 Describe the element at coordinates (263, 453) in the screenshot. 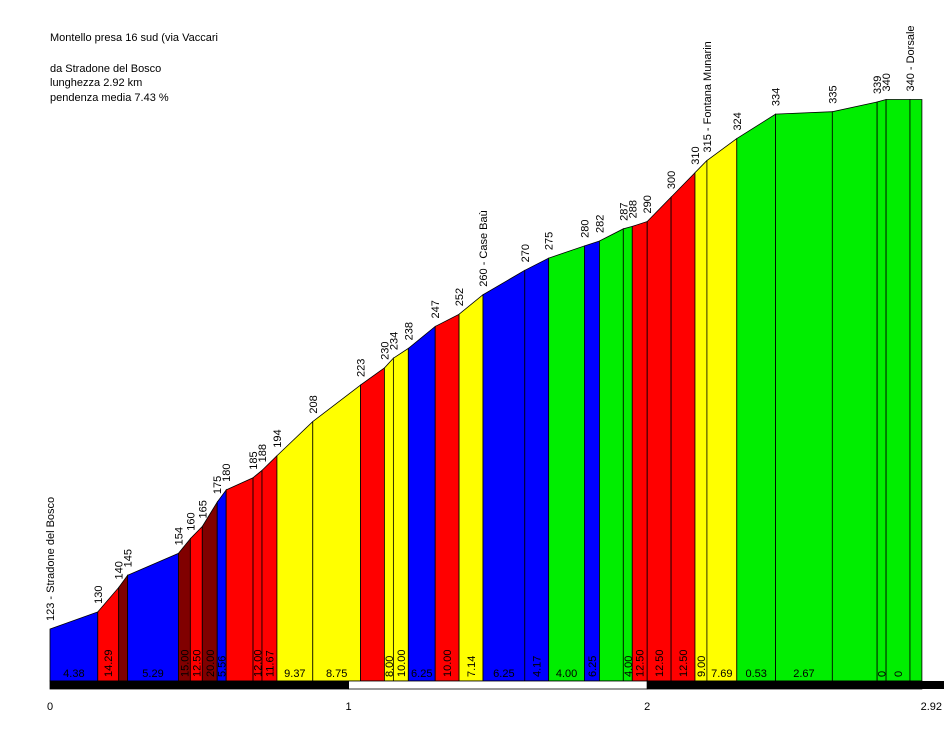

I see `altitude-label: 188` at that location.